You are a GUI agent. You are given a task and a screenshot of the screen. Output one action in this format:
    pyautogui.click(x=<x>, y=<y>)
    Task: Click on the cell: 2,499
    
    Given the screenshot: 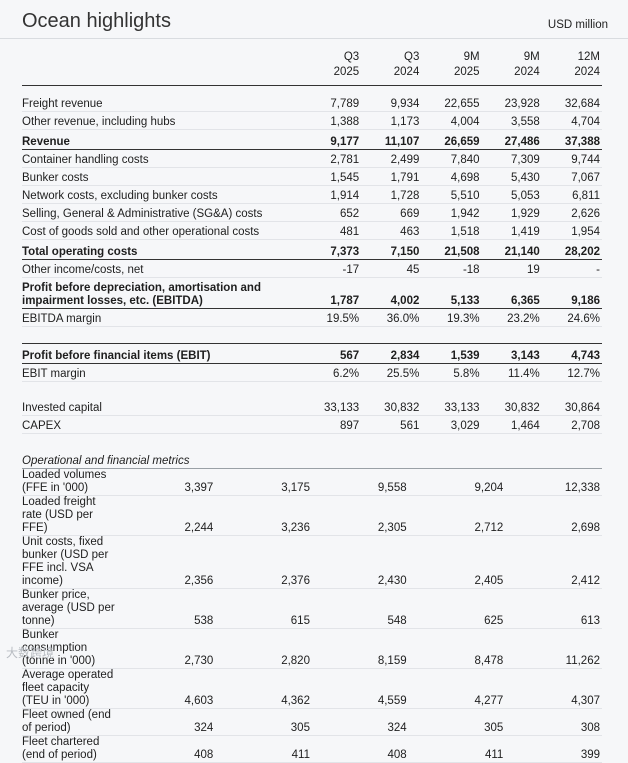 What is the action you would take?
    pyautogui.click(x=391, y=158)
    